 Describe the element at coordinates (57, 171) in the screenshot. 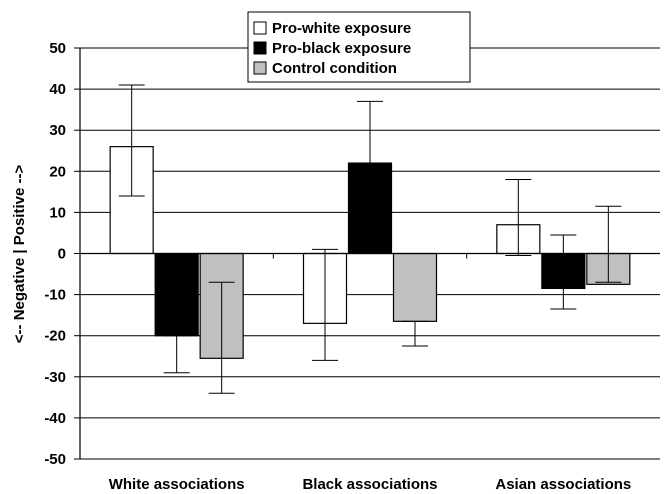

I see `y-tick-label: 20` at that location.